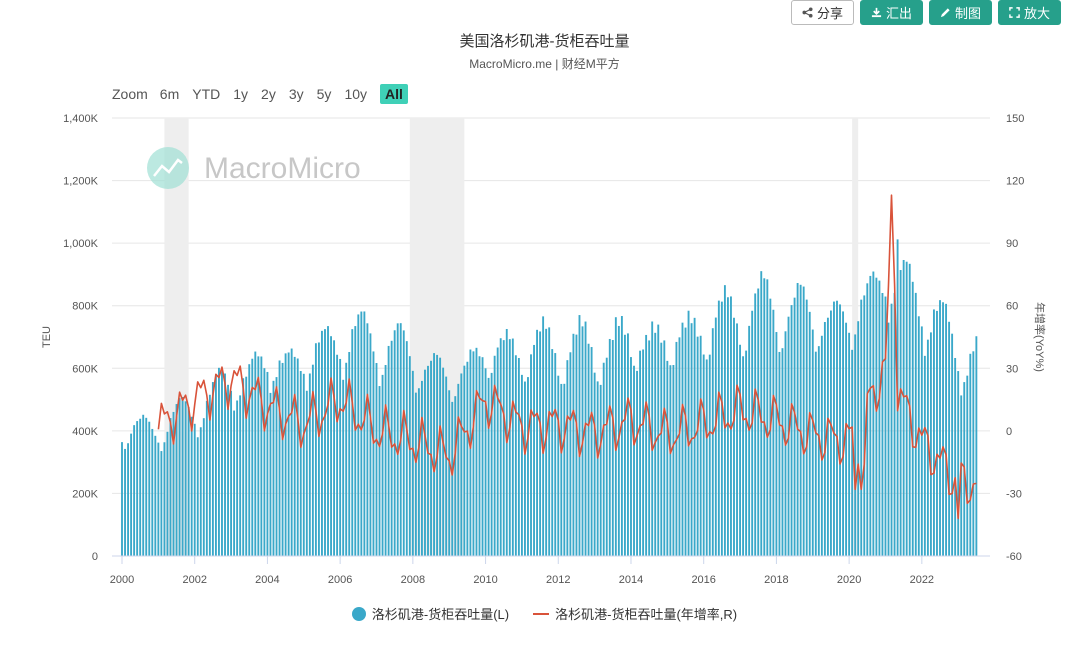  I want to click on chart-title: 美国洛杉矶港-货柜吞吐量, so click(544, 41).